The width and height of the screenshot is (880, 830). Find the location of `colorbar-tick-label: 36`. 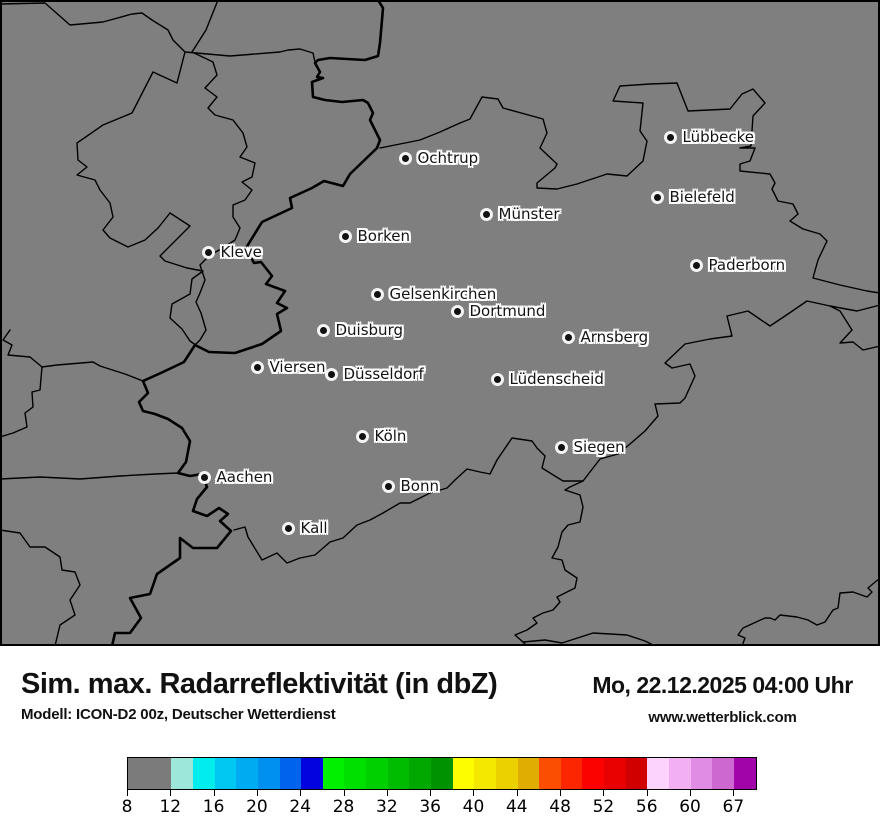

colorbar-tick-label: 36 is located at coordinates (430, 807).